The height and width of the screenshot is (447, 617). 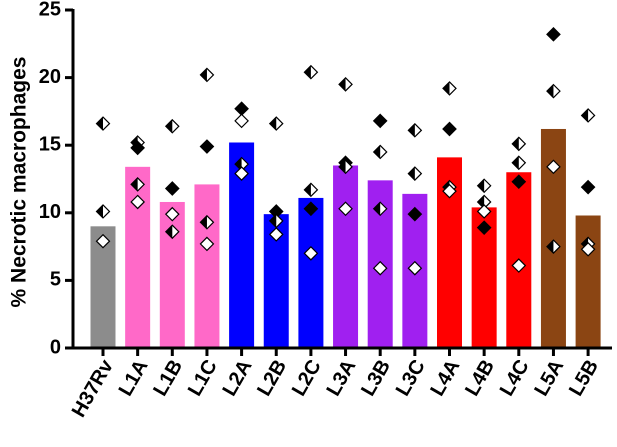 What do you see at coordinates (138, 257) in the screenshot?
I see `bar-l1a` at bounding box center [138, 257].